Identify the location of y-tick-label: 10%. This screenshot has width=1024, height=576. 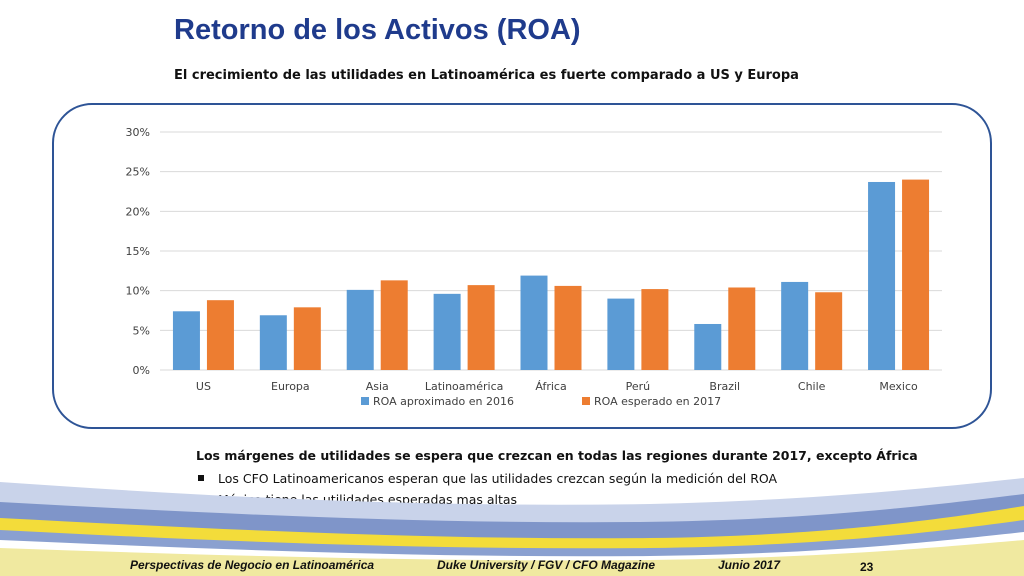
(138, 291).